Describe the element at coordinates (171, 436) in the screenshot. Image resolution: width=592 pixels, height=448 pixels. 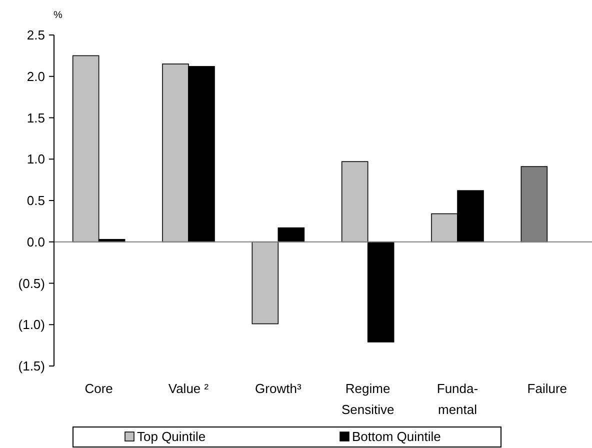
I see `legend-label: Top Quintile` at that location.